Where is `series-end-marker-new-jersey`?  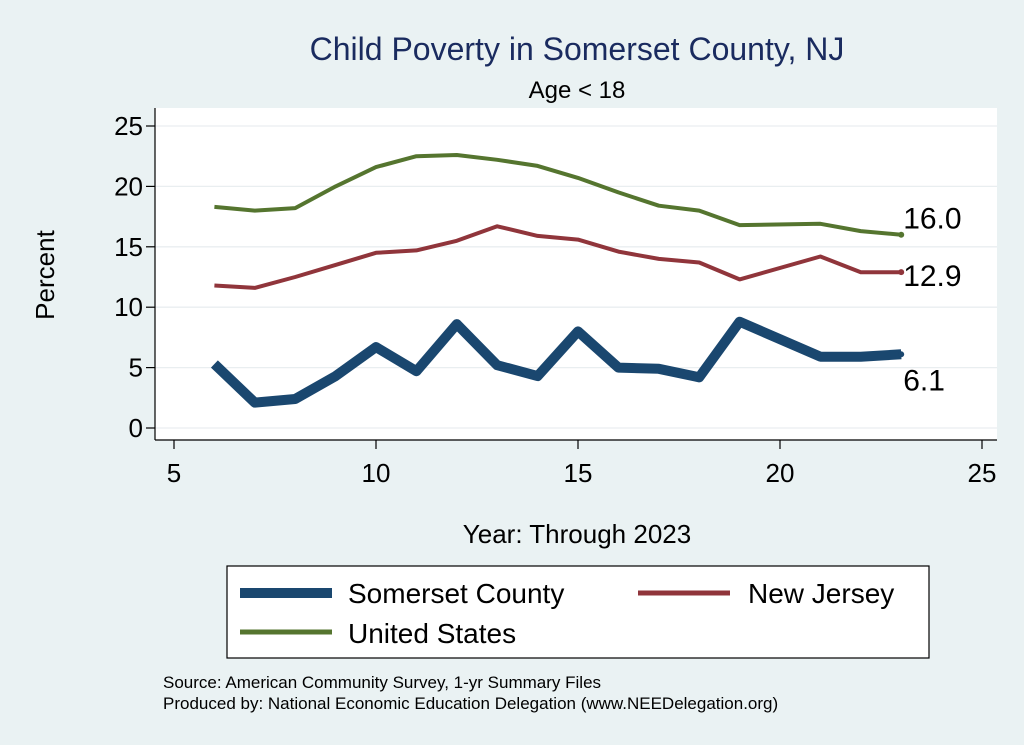
series-end-marker-new-jersey is located at coordinates (901, 272).